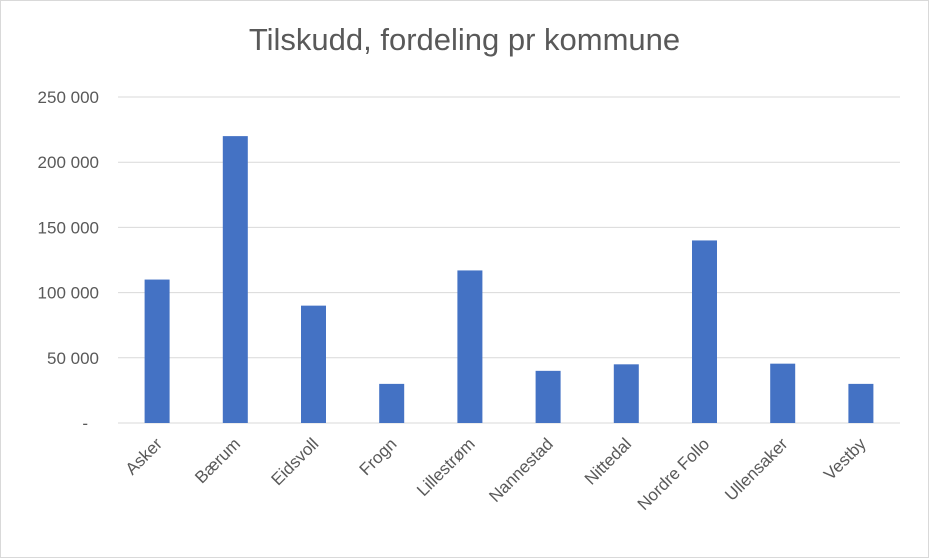  I want to click on x-tick-label: Bærum, so click(217, 460).